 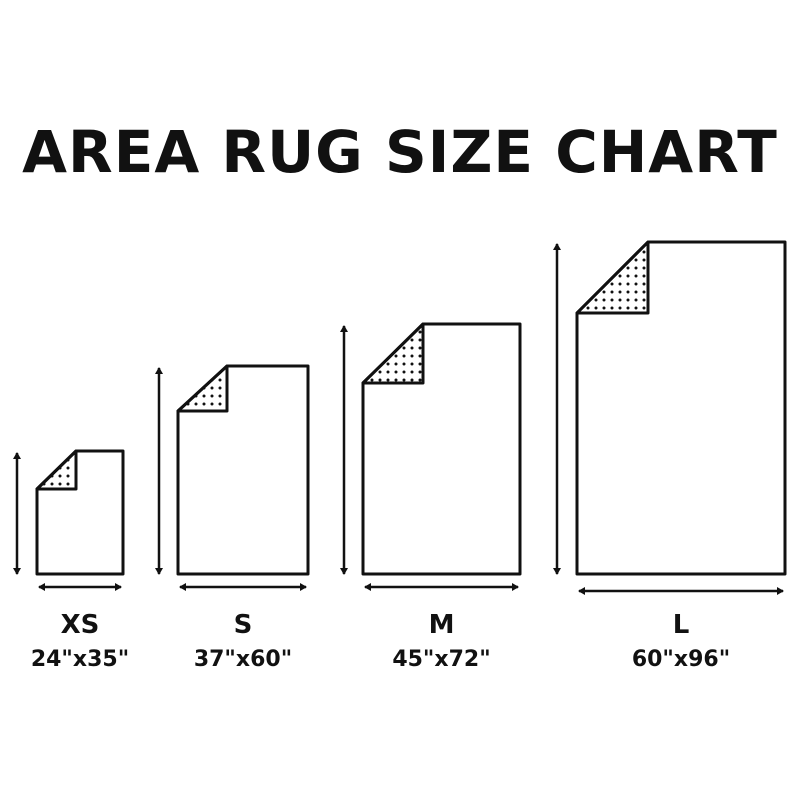 What do you see at coordinates (243, 659) in the screenshot?
I see `dimensions-label: 37"x60"` at bounding box center [243, 659].